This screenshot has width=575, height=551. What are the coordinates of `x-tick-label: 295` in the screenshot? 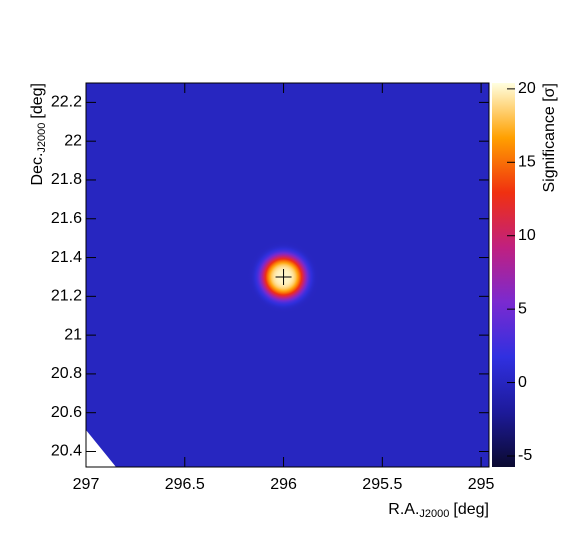 It's located at (481, 484).